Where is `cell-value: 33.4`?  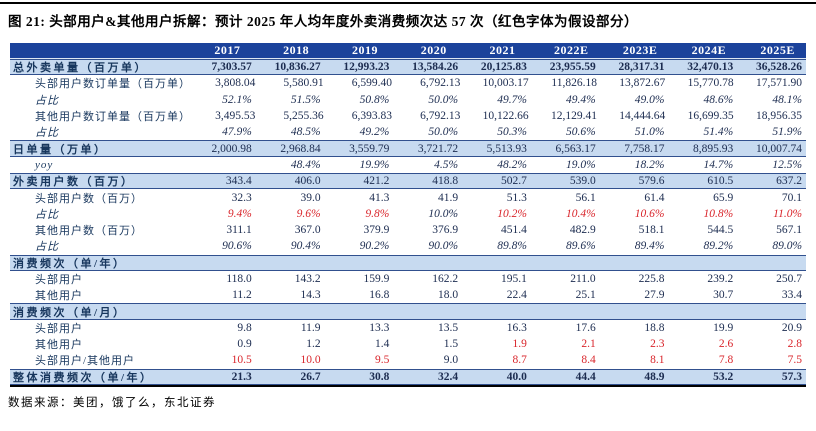
cell-value: 33.4 is located at coordinates (792, 295).